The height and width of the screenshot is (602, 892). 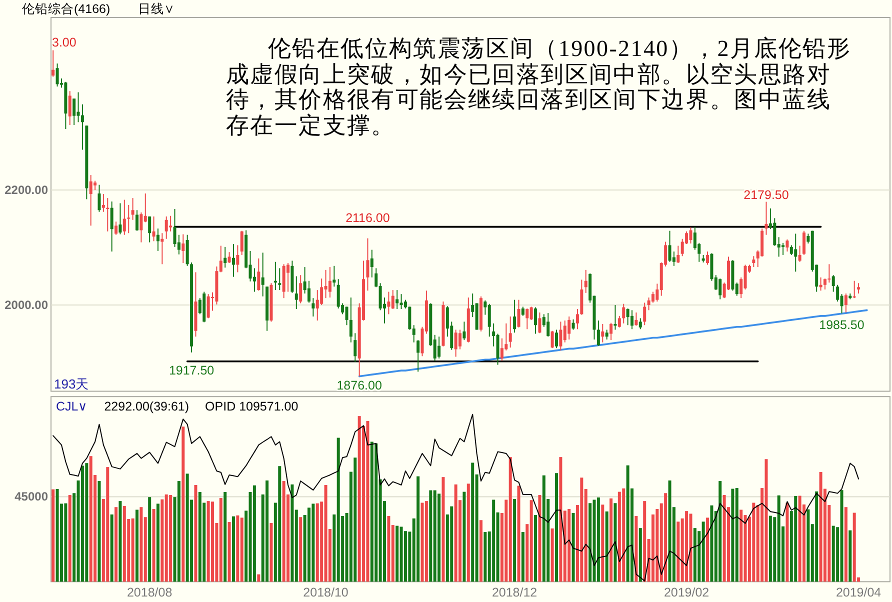 What do you see at coordinates (251, 407) in the screenshot?
I see `note: OPID 109571.00` at bounding box center [251, 407].